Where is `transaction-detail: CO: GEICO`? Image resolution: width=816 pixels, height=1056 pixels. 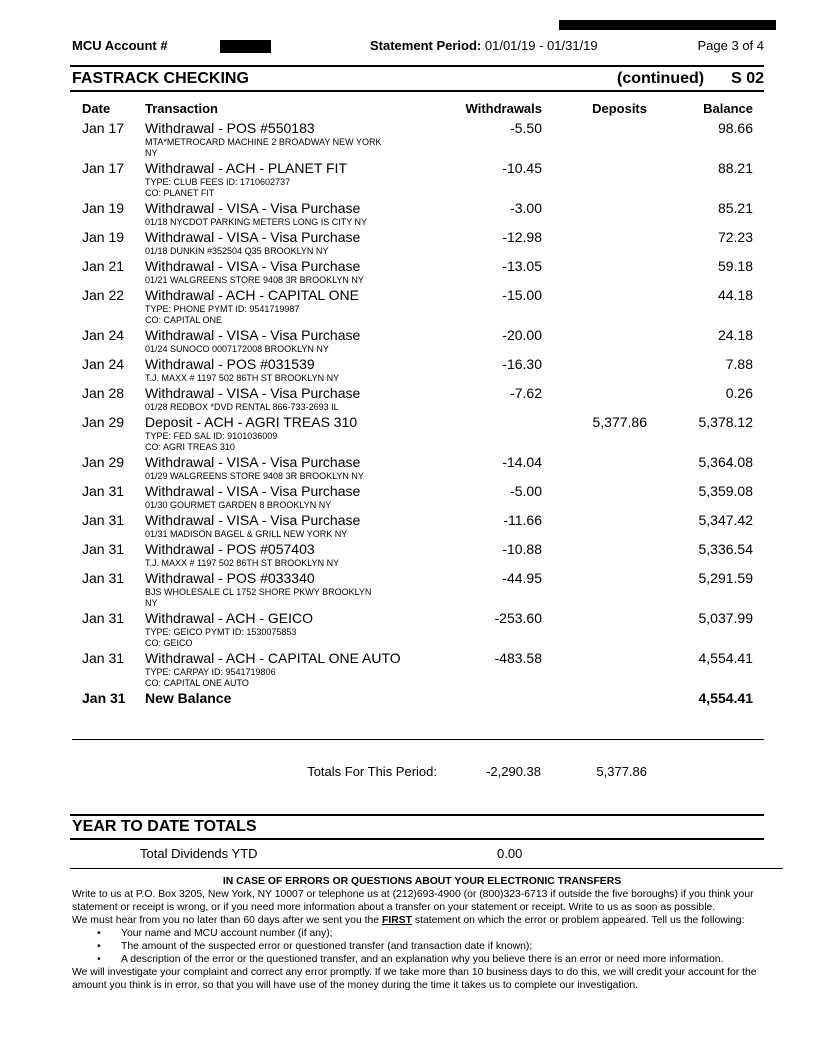
transaction-detail: CO: GEICO is located at coordinates (169, 643).